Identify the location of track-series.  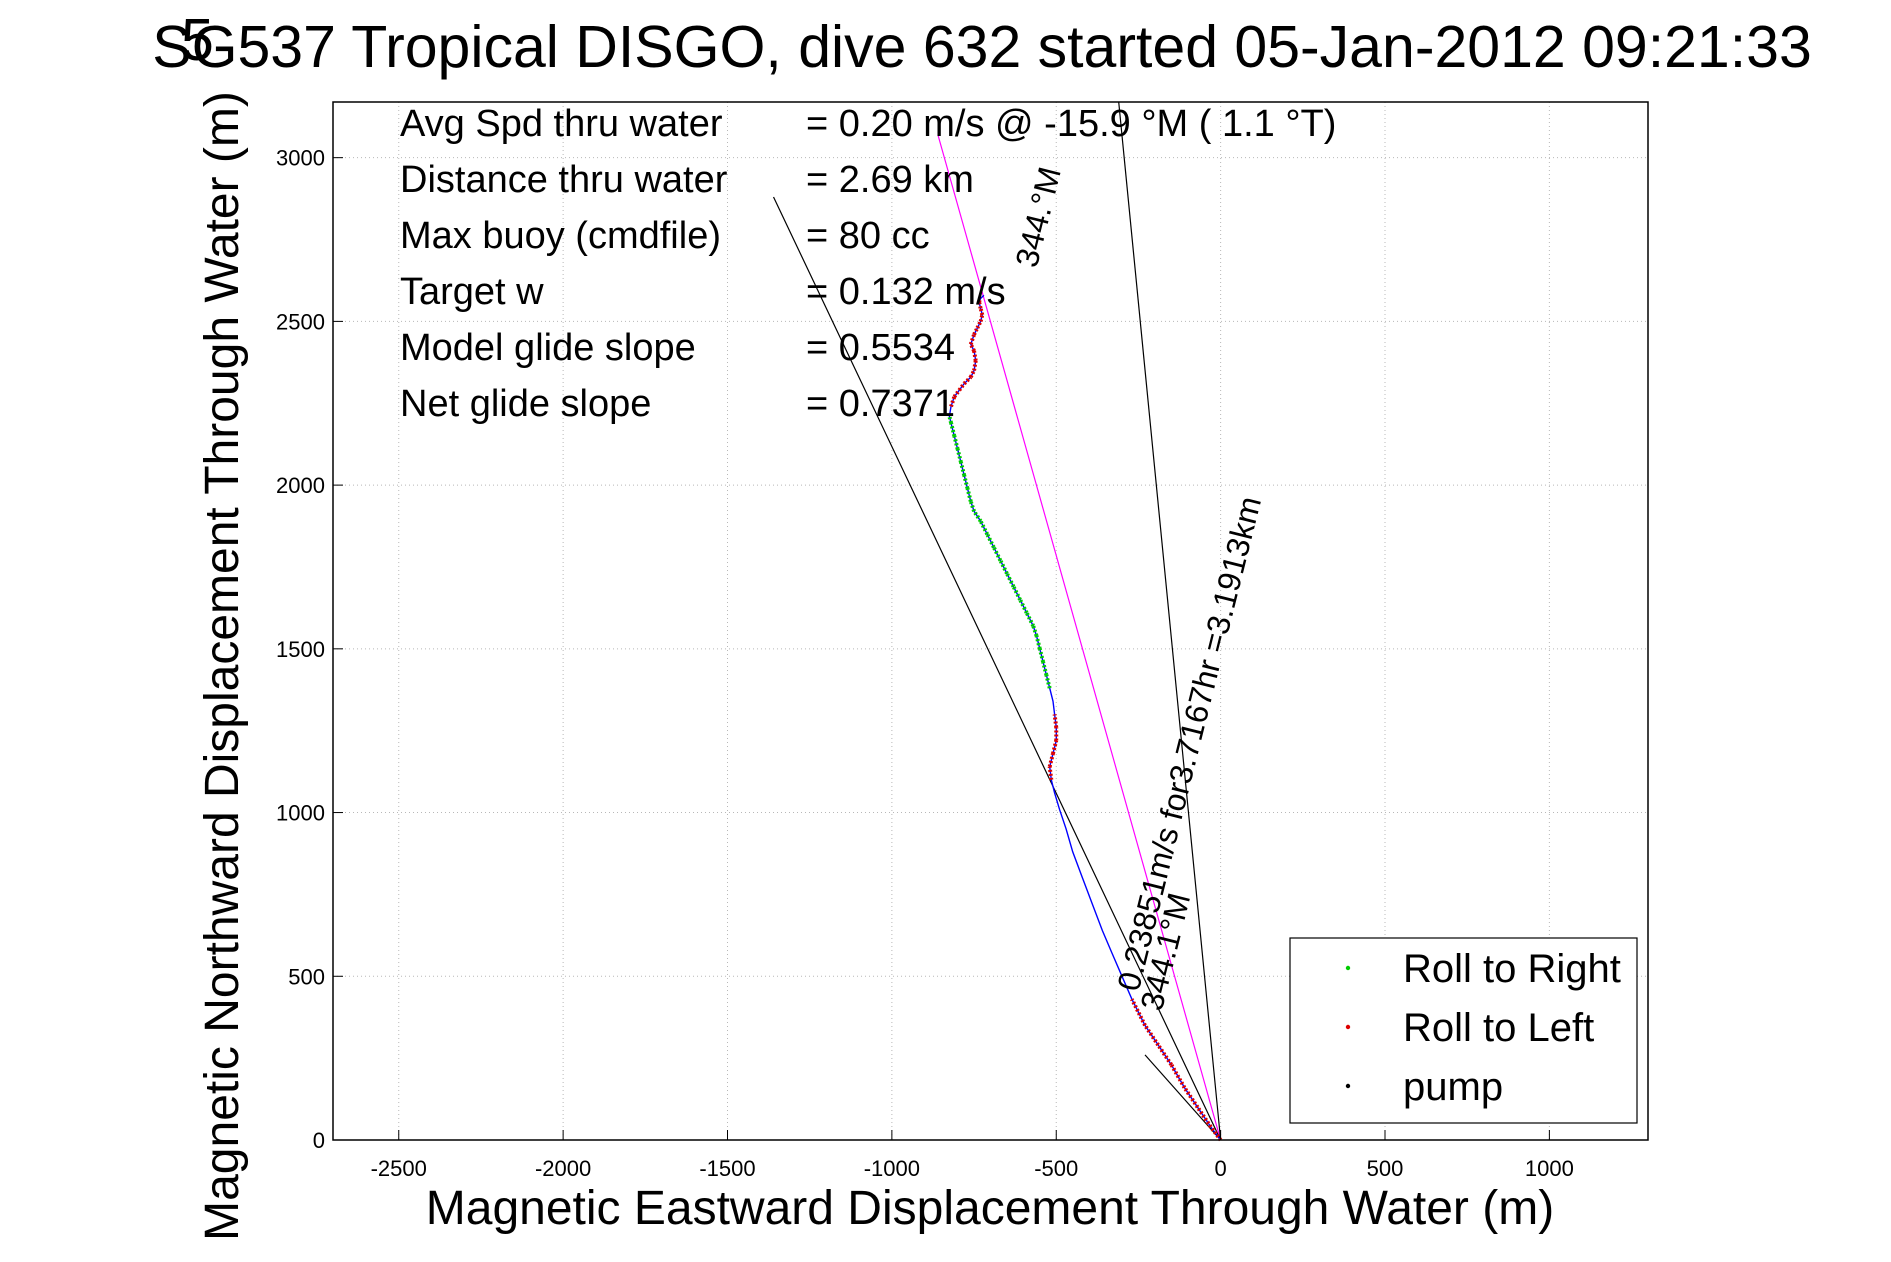
(1085, 718).